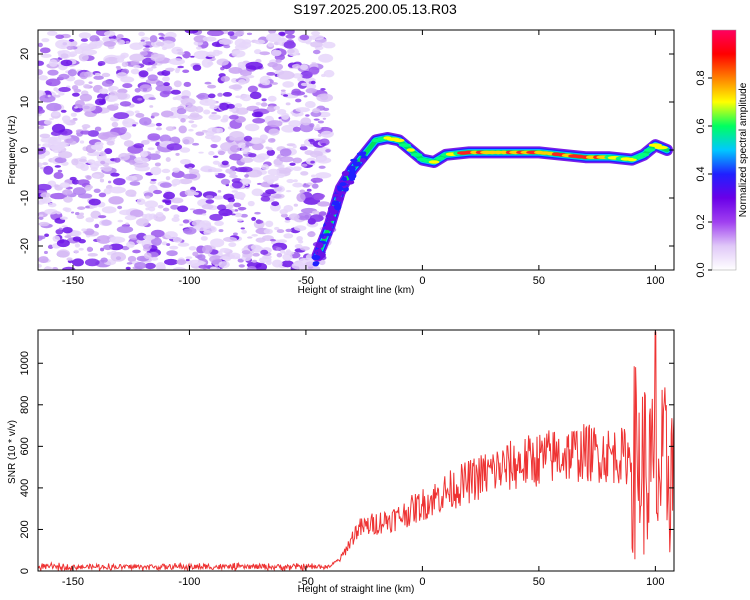 This screenshot has height=600, width=750. I want to click on x-tick-label: -50, so click(306, 582).